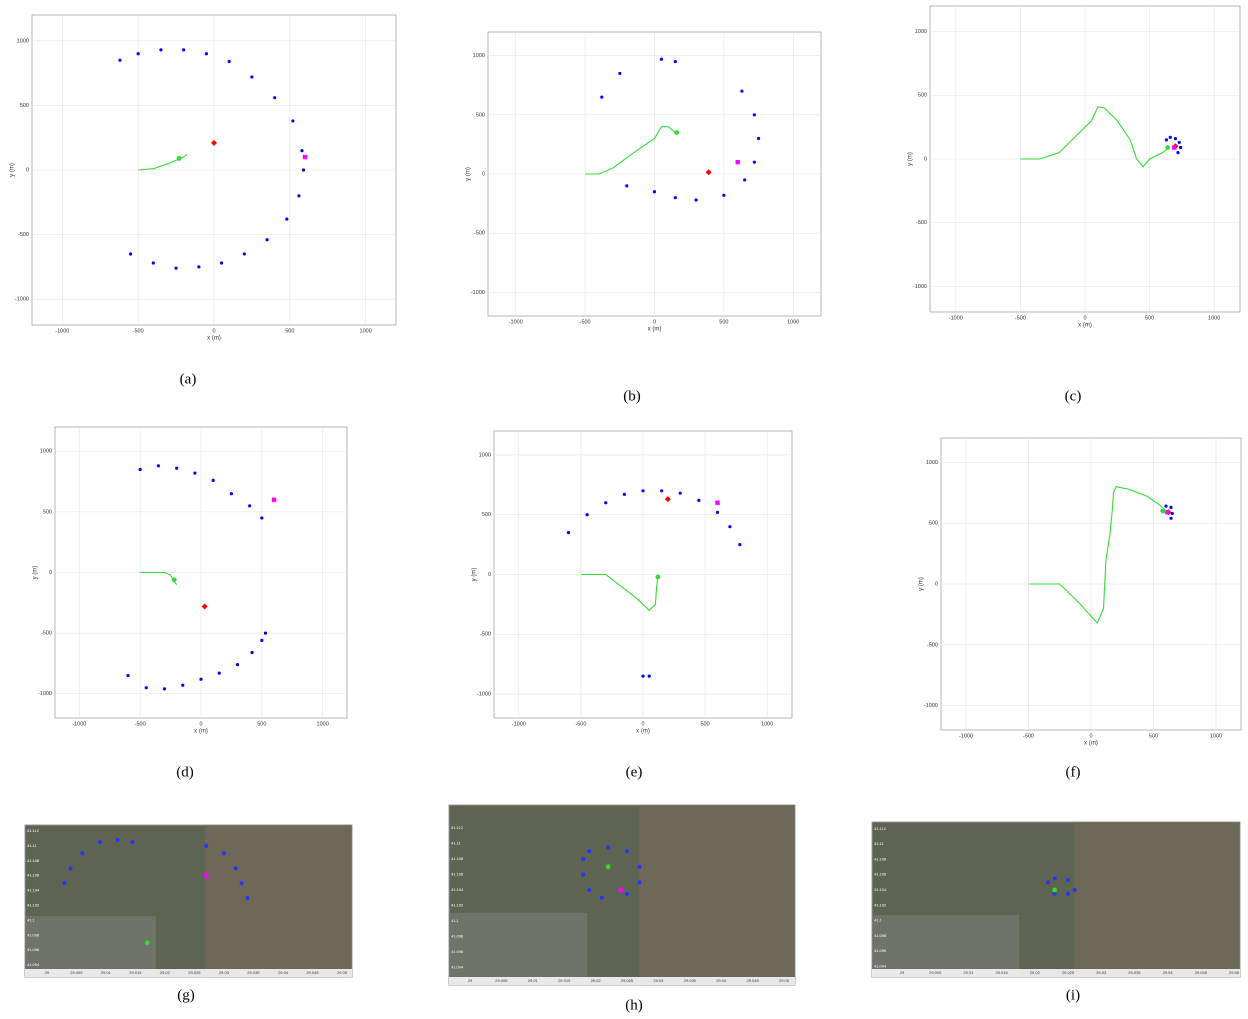 This screenshot has width=1248, height=1019. Describe the element at coordinates (878, 920) in the screenshot. I see `y-tick-label: 41.1` at that location.